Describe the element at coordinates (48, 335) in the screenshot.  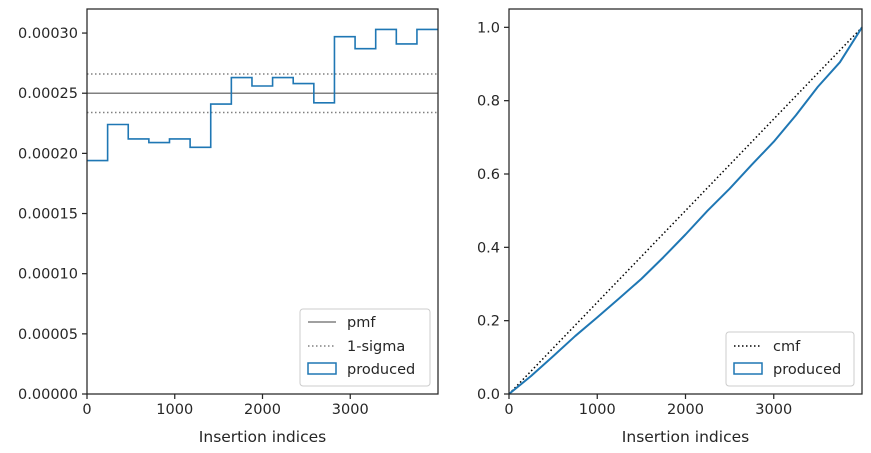
I see `y-tick-label: 0.00005` at that location.